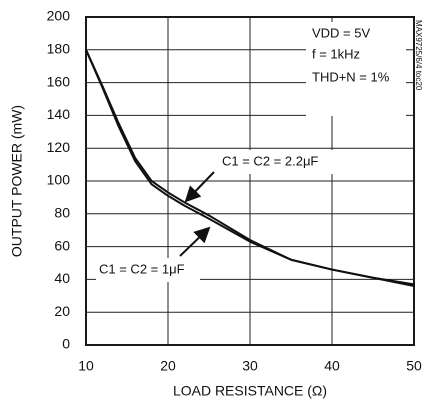 The image size is (424, 405). What do you see at coordinates (66, 344) in the screenshot?
I see `y-tick-label: 0` at bounding box center [66, 344].